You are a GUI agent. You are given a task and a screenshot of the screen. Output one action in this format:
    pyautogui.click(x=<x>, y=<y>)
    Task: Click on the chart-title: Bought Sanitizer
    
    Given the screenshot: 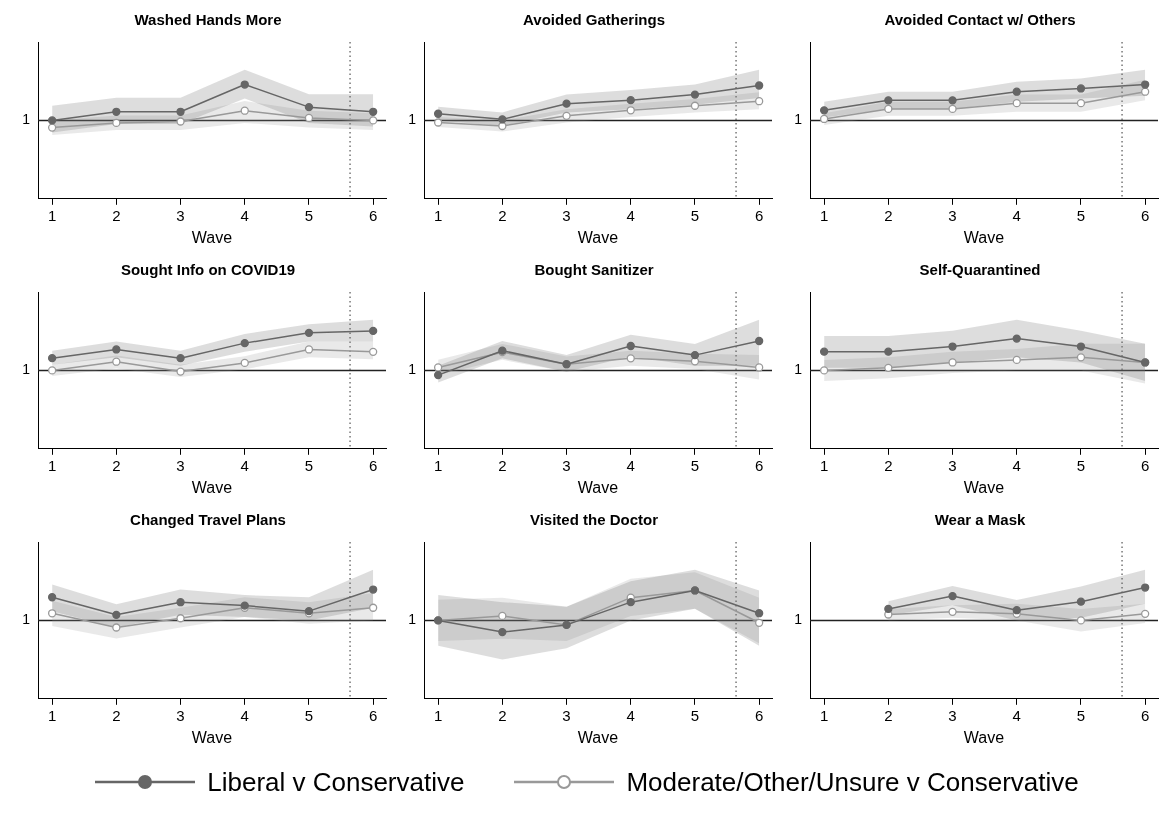 What is the action you would take?
    pyautogui.click(x=594, y=270)
    